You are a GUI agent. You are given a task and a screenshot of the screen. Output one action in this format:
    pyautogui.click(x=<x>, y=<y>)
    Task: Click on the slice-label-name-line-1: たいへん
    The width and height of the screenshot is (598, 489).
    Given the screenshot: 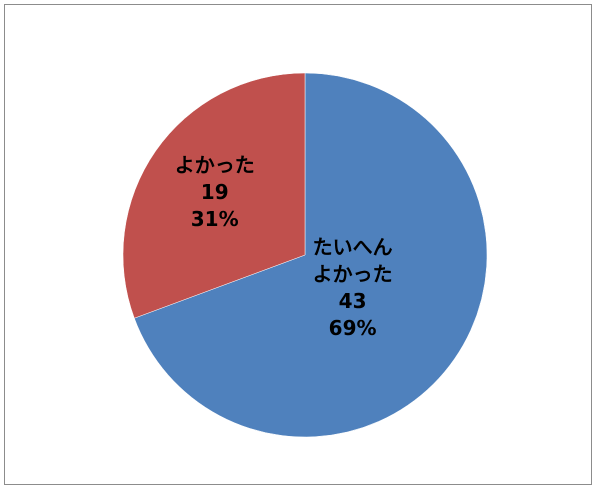 What is the action you would take?
    pyautogui.click(x=352, y=247)
    